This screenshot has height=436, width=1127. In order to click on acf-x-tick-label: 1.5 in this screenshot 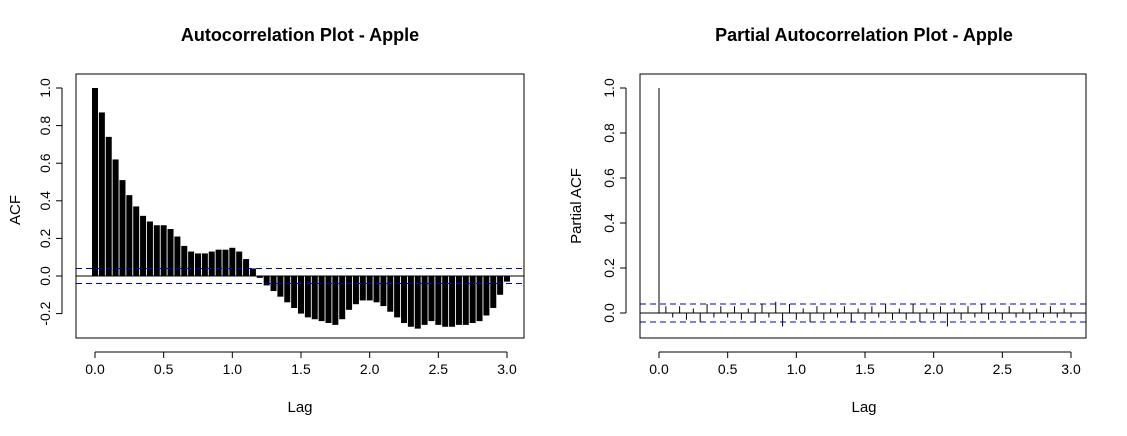, I will do `click(301, 369)`.